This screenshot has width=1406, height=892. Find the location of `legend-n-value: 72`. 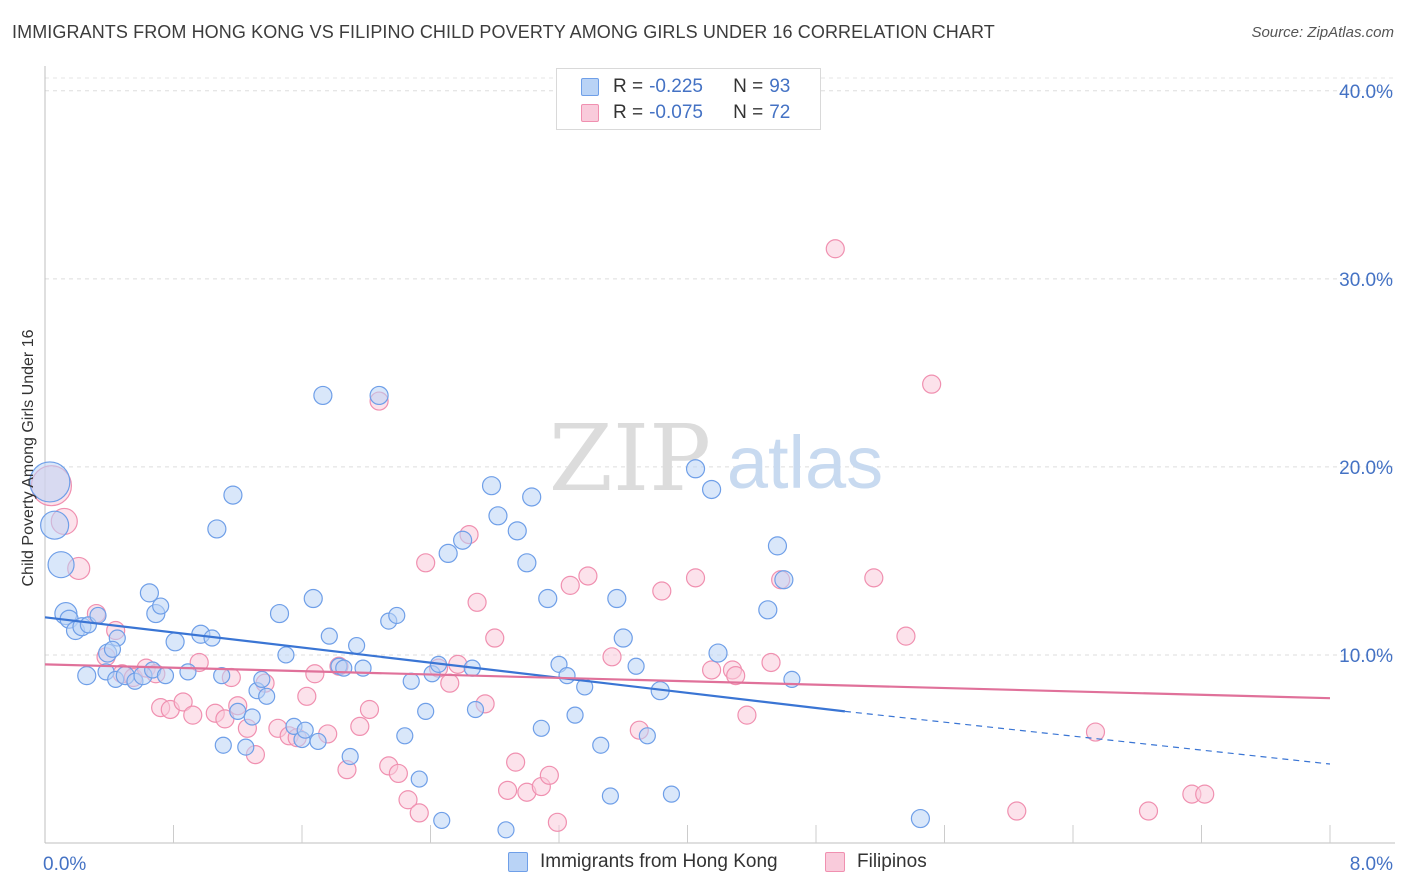

legend-n-value: 72 is located at coordinates (780, 112).